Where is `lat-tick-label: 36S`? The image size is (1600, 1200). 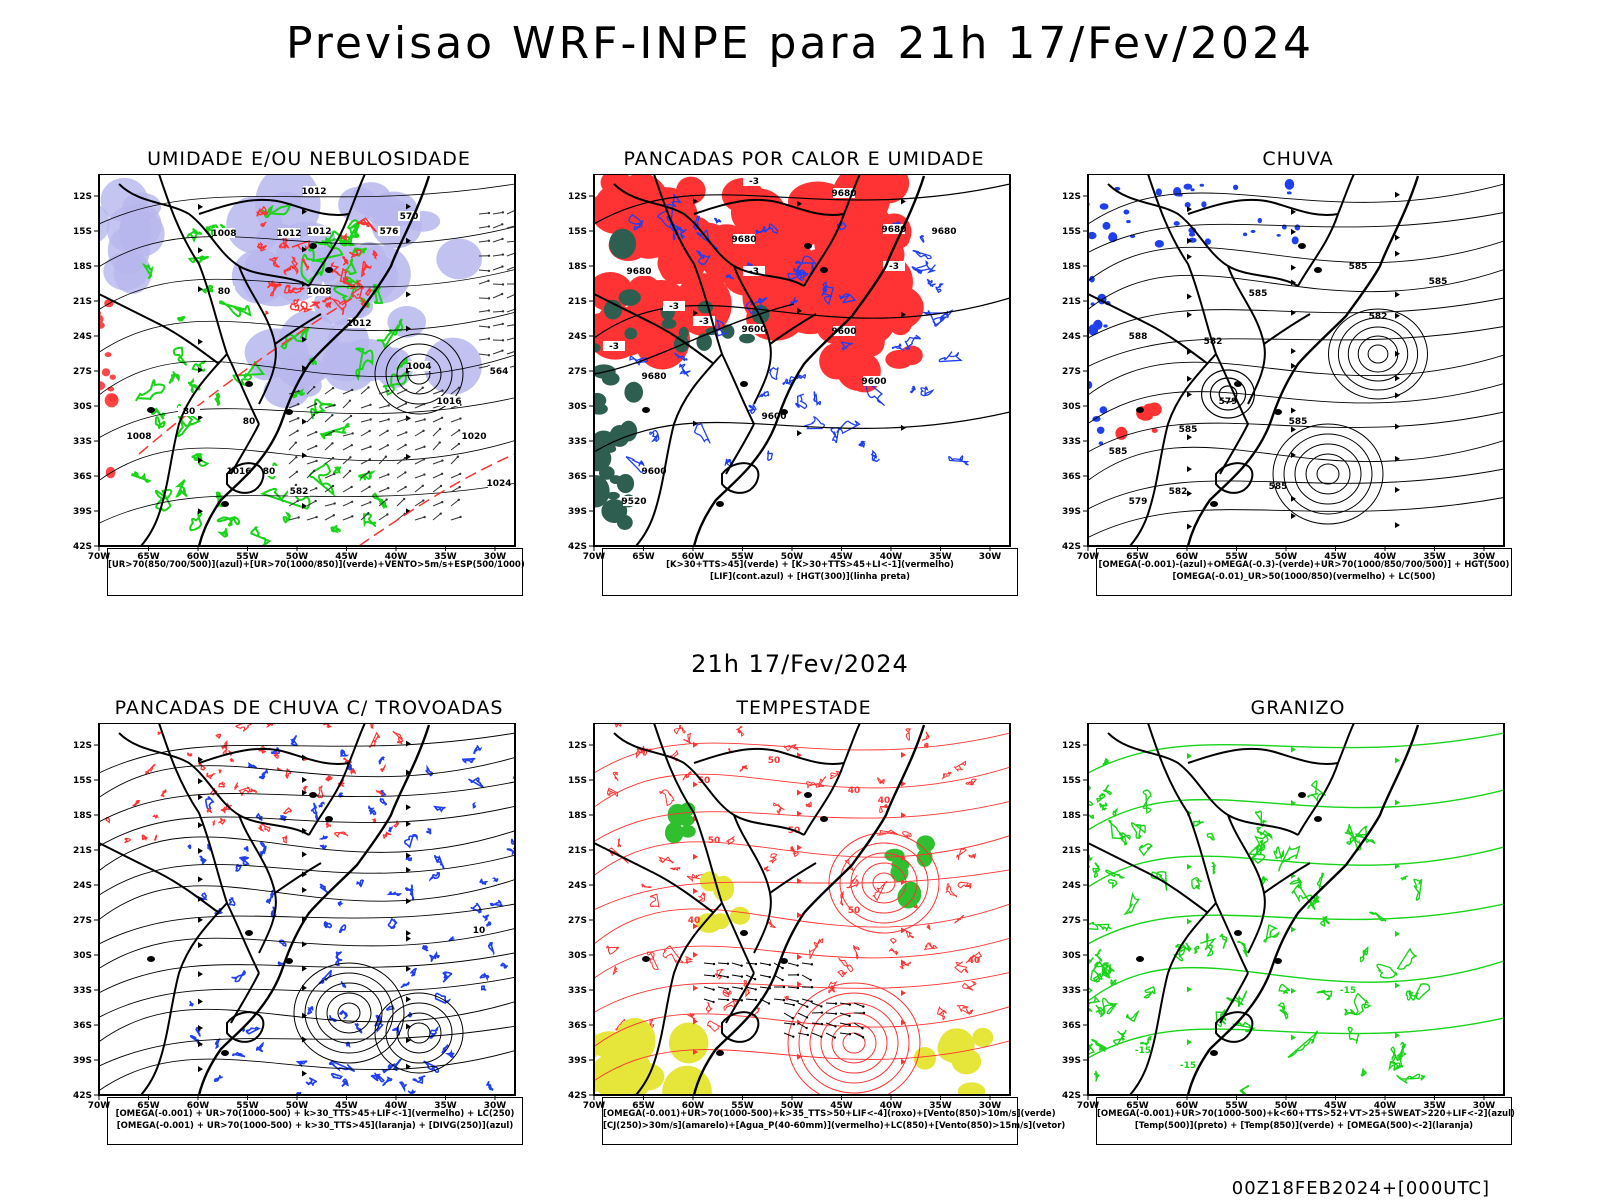
lat-tick-label: 36S is located at coordinates (1071, 477).